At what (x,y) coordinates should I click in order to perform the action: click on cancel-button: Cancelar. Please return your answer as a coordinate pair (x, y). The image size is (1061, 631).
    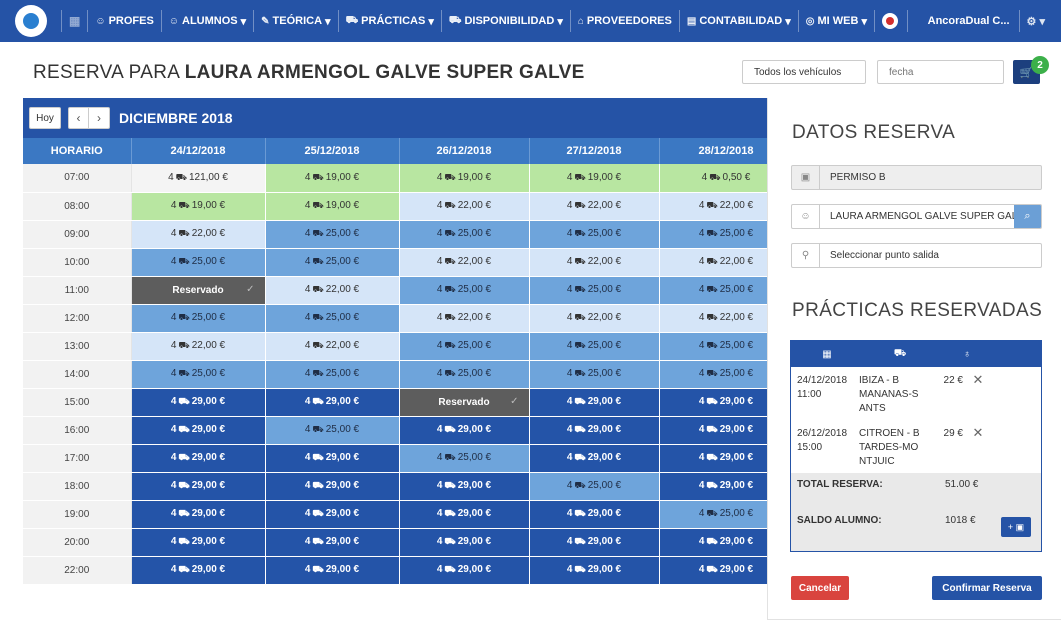
    Looking at the image, I should click on (820, 588).